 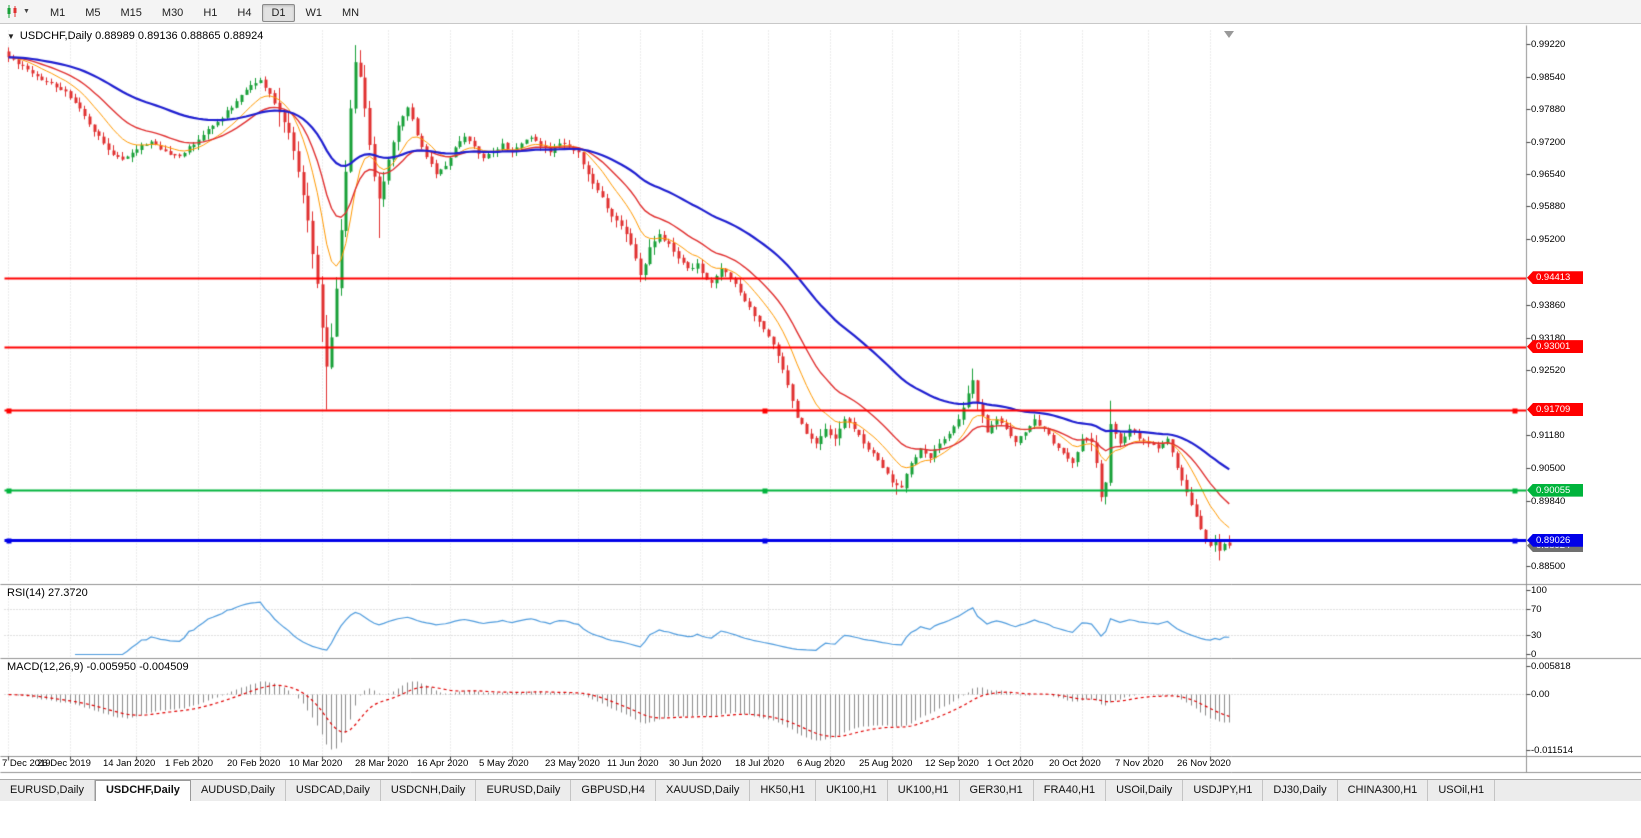 I want to click on date-axis-label: 26 Dec 2019, so click(x=64, y=763).